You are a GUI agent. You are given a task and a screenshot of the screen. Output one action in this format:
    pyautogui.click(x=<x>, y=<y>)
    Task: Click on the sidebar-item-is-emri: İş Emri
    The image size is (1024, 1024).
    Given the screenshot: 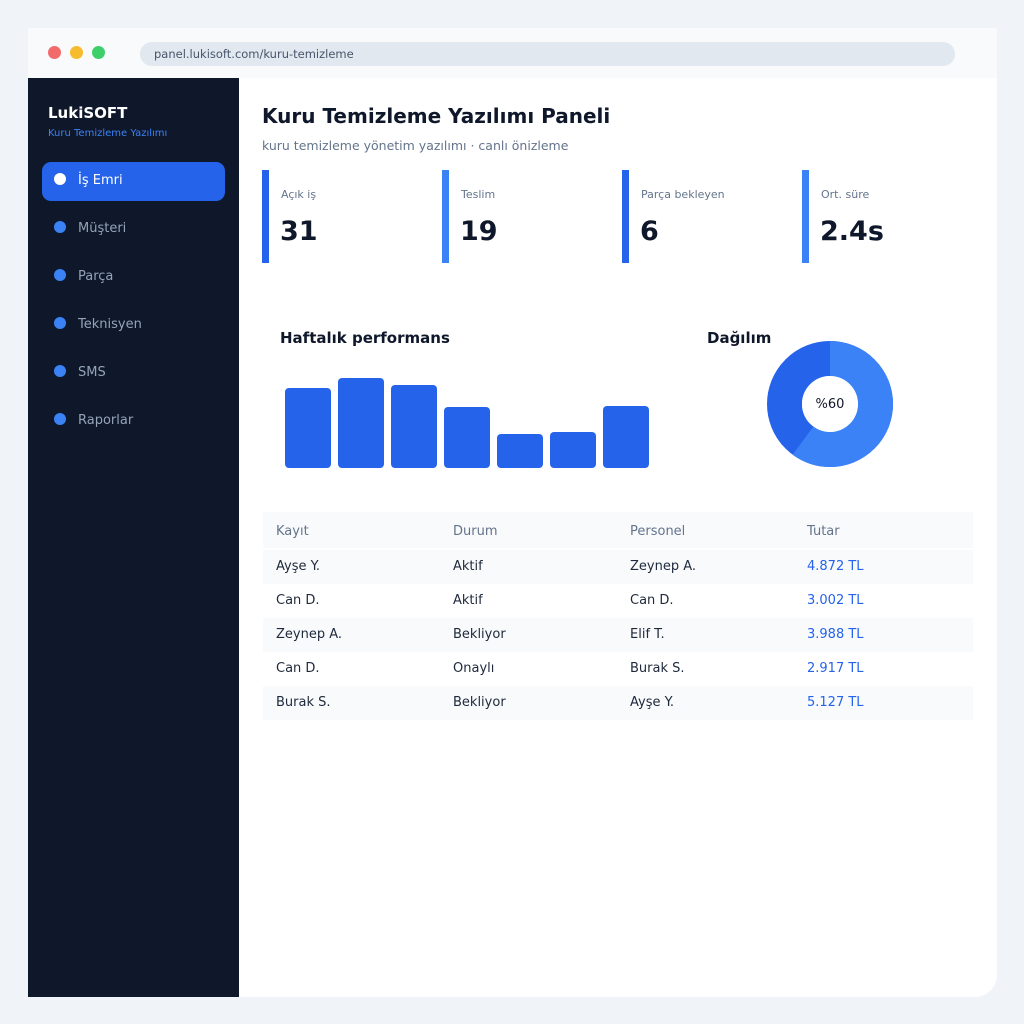 What is the action you would take?
    pyautogui.click(x=133, y=181)
    